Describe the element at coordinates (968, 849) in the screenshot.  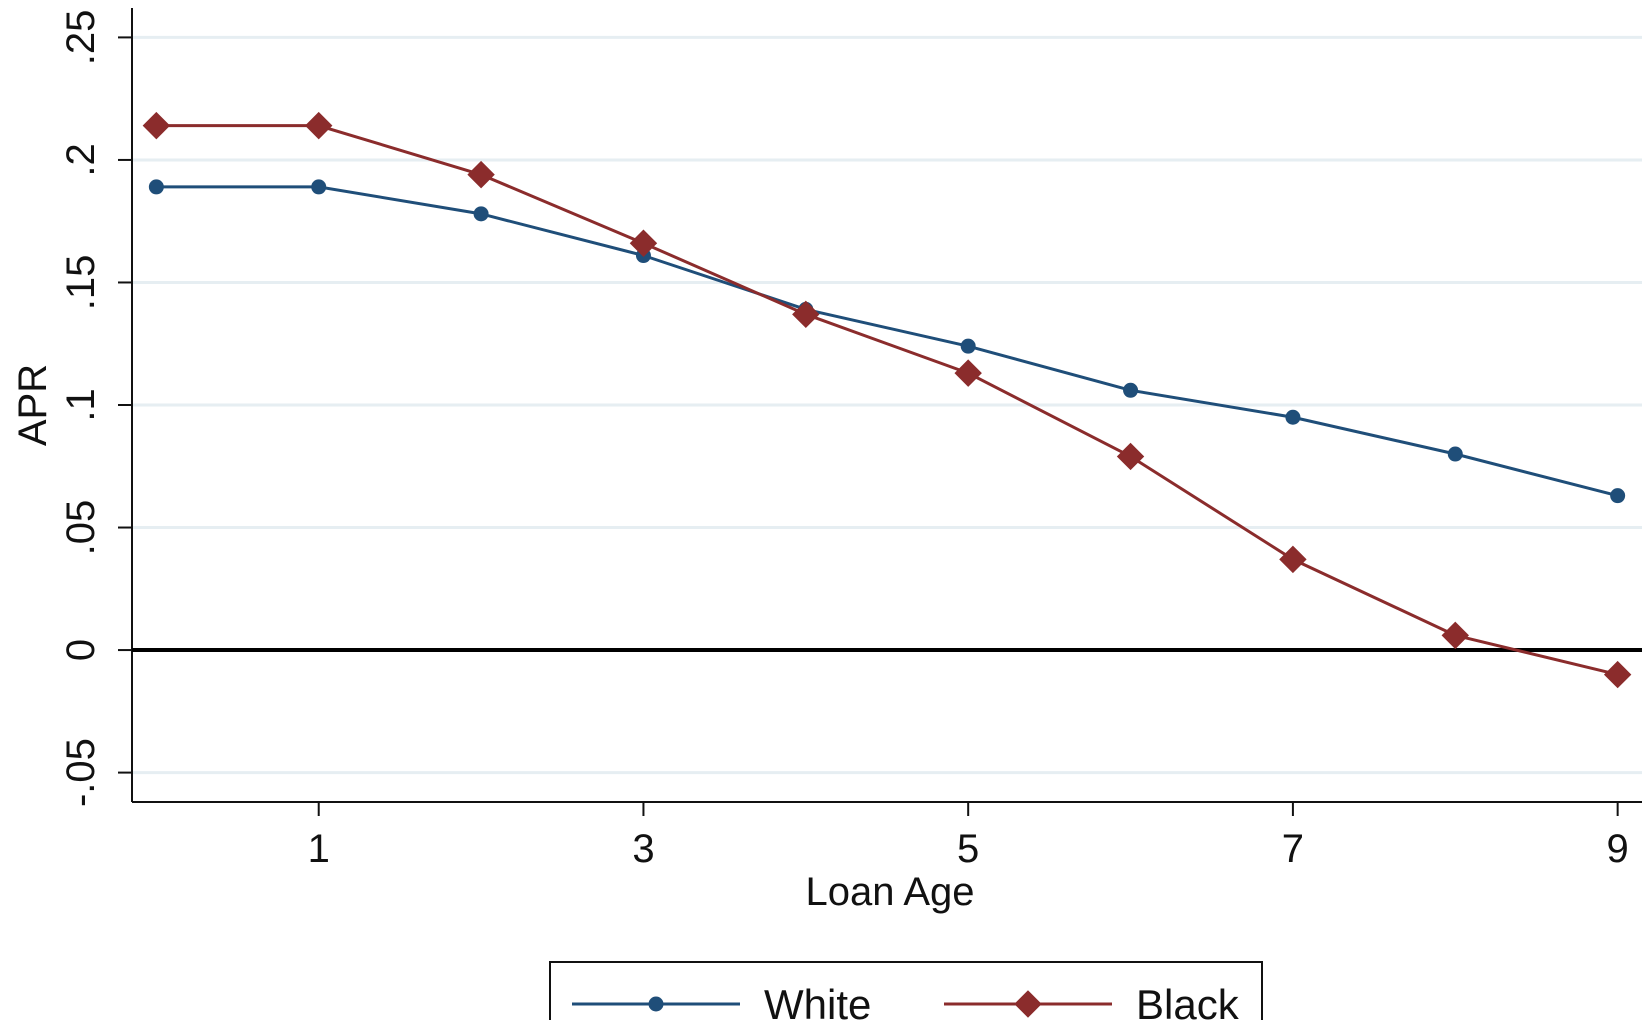
I see `x-tick-label: 5` at that location.